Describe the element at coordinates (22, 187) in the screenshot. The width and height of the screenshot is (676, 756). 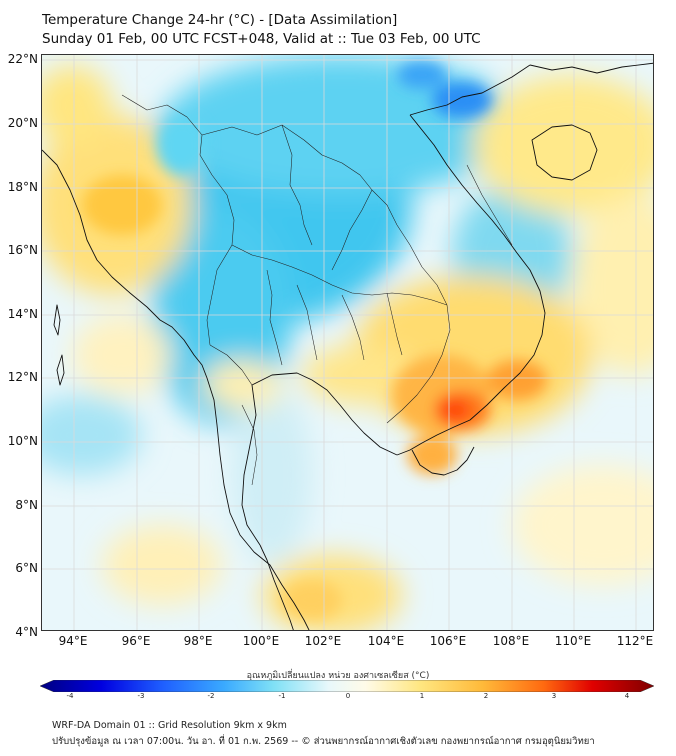
I see `lat-label-18n: 18°N` at that location.